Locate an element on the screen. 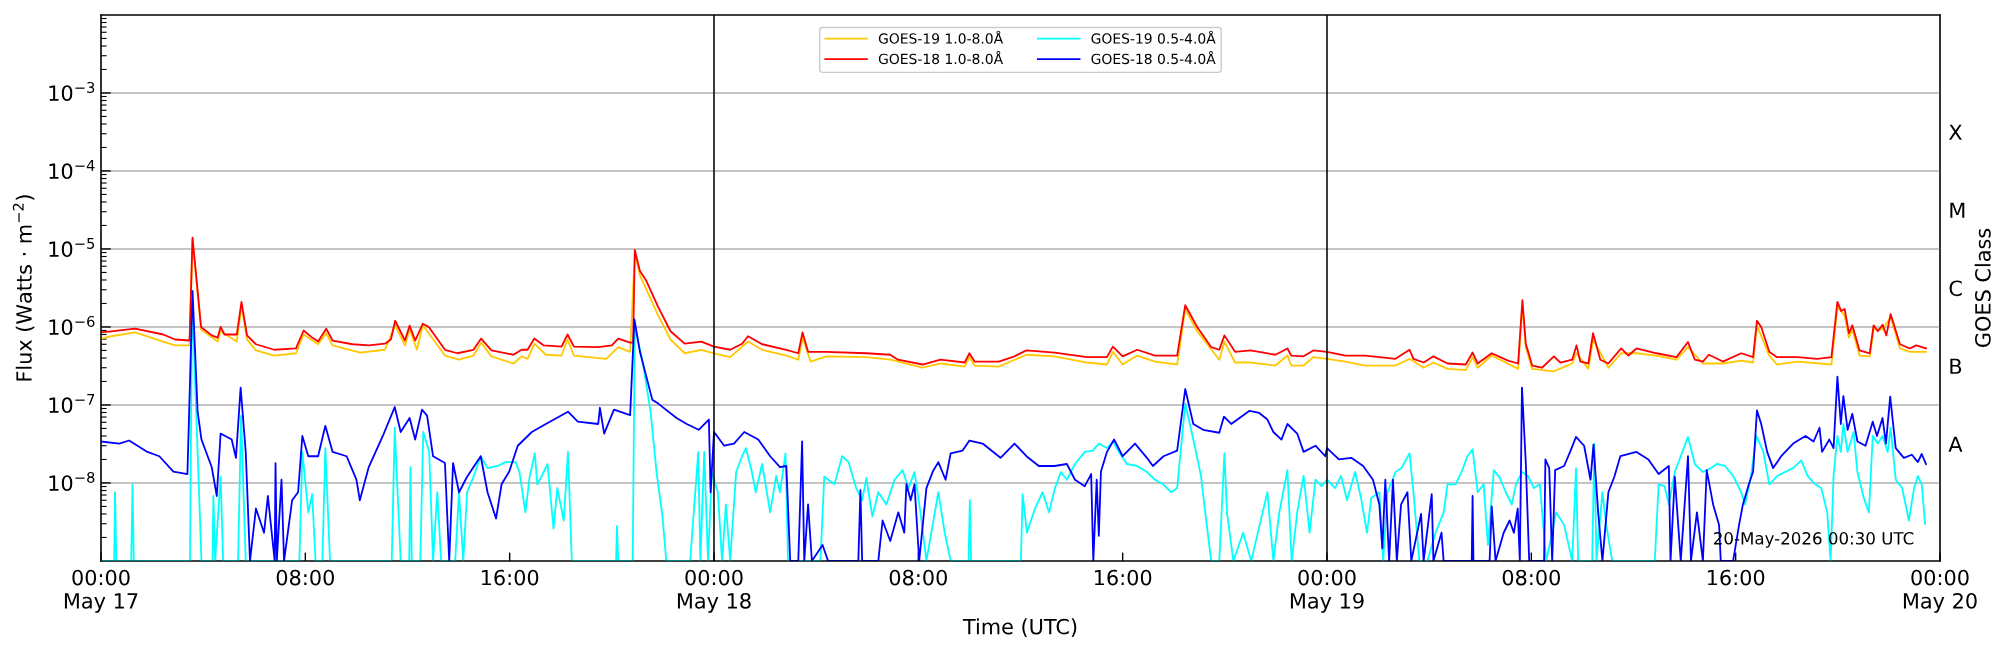 The image size is (2000, 650). legend-label: GOES-18 1.0-8.0Å is located at coordinates (941, 58).